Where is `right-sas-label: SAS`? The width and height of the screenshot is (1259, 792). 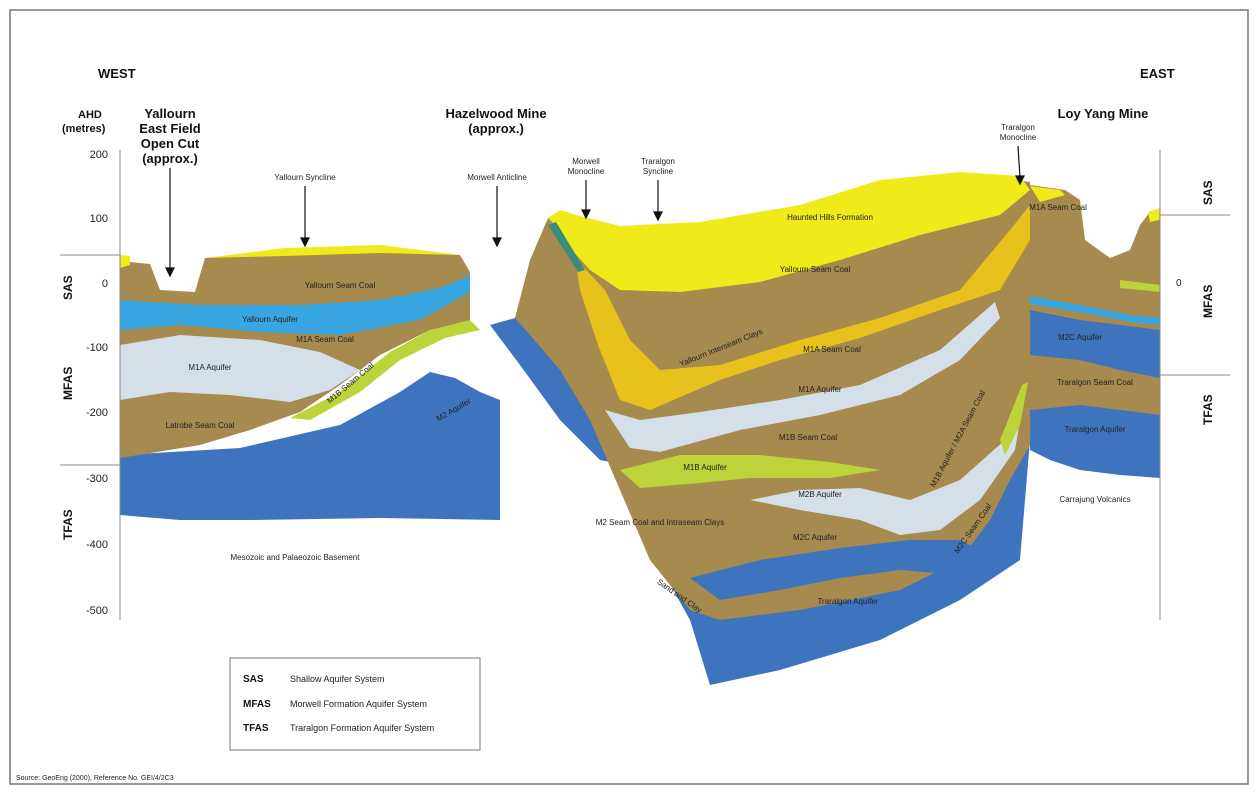 right-sas-label: SAS is located at coordinates (1208, 192).